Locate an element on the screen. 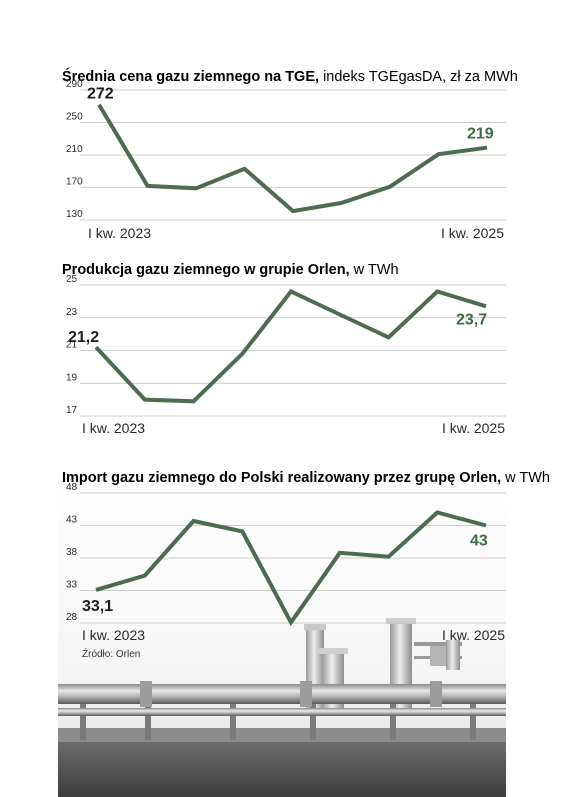 This screenshot has height=797, width=564. source-note: Źródło: Orlen is located at coordinates (111, 653).